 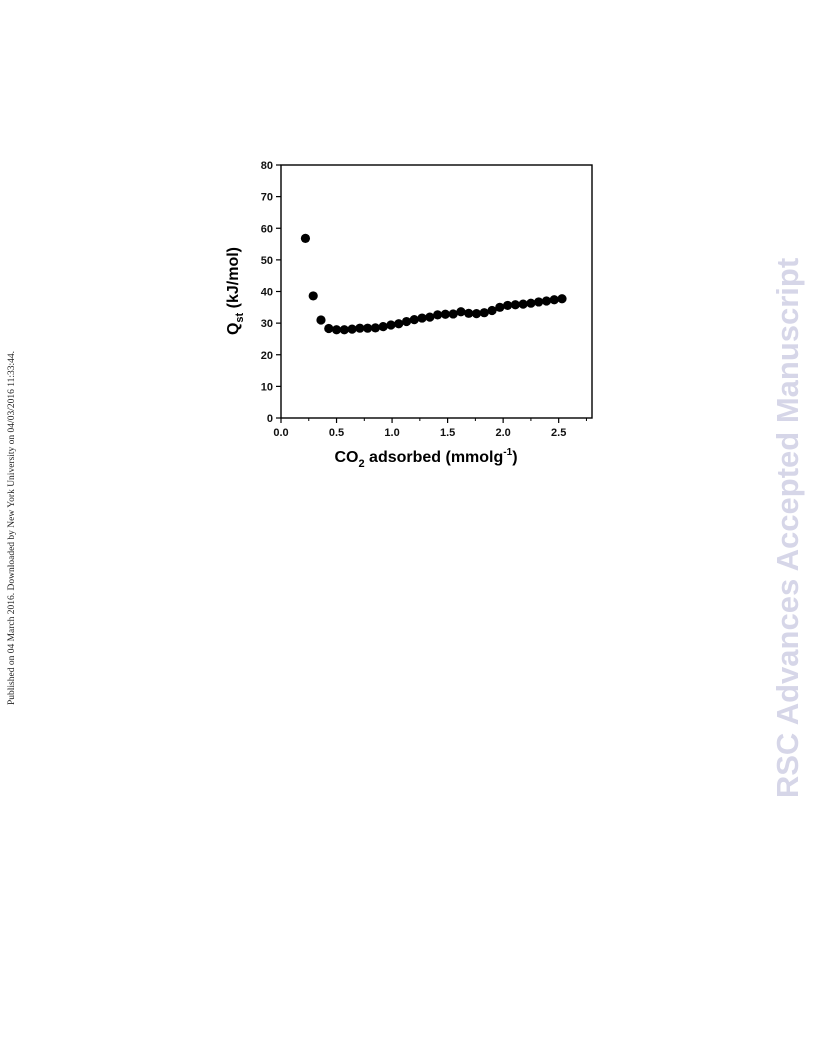 I want to click on y-tick-label: 20, so click(x=267, y=356).